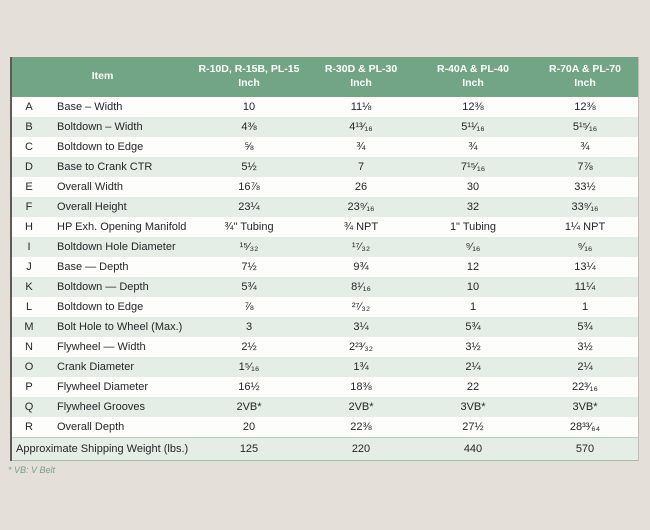 The height and width of the screenshot is (530, 650). I want to click on column-header-model-3: R-40A & PL-40 Inch, so click(473, 76).